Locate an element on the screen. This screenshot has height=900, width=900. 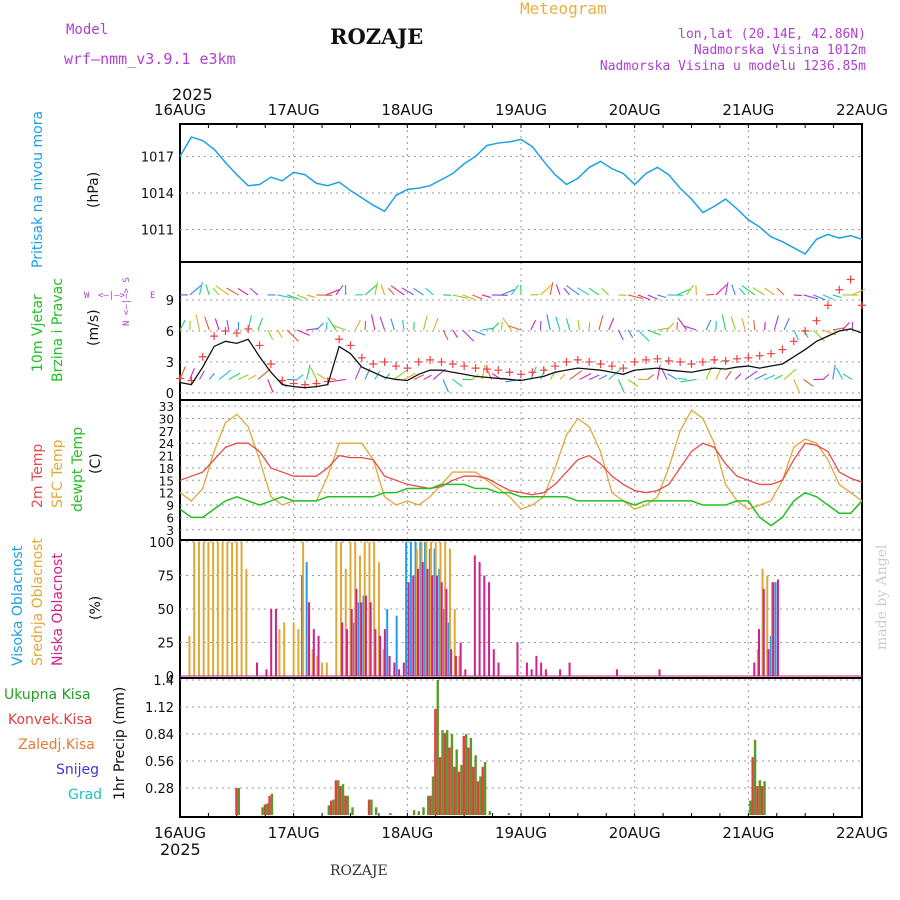
credit-text: made by Angel is located at coordinates (882, 597).